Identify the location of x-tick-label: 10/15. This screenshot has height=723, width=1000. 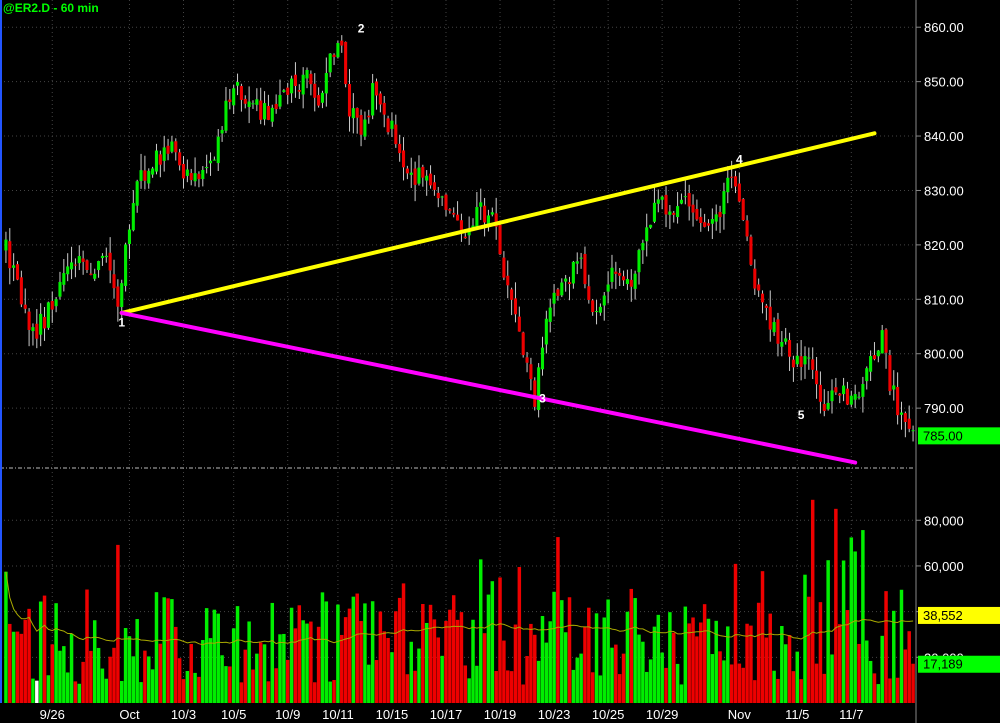
(392, 714).